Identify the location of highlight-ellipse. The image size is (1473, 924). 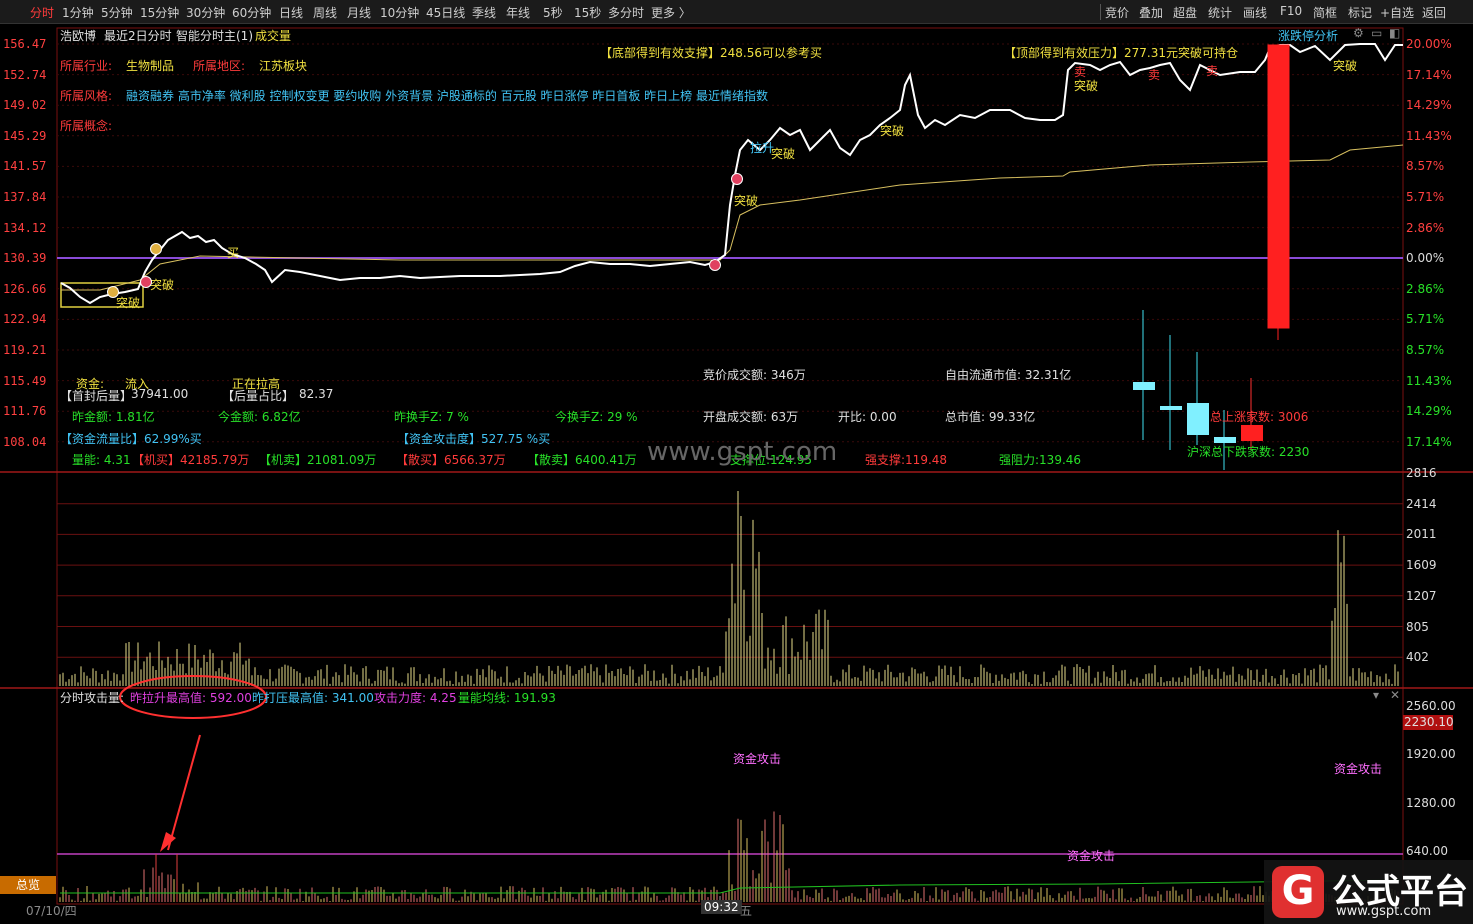
(193, 697).